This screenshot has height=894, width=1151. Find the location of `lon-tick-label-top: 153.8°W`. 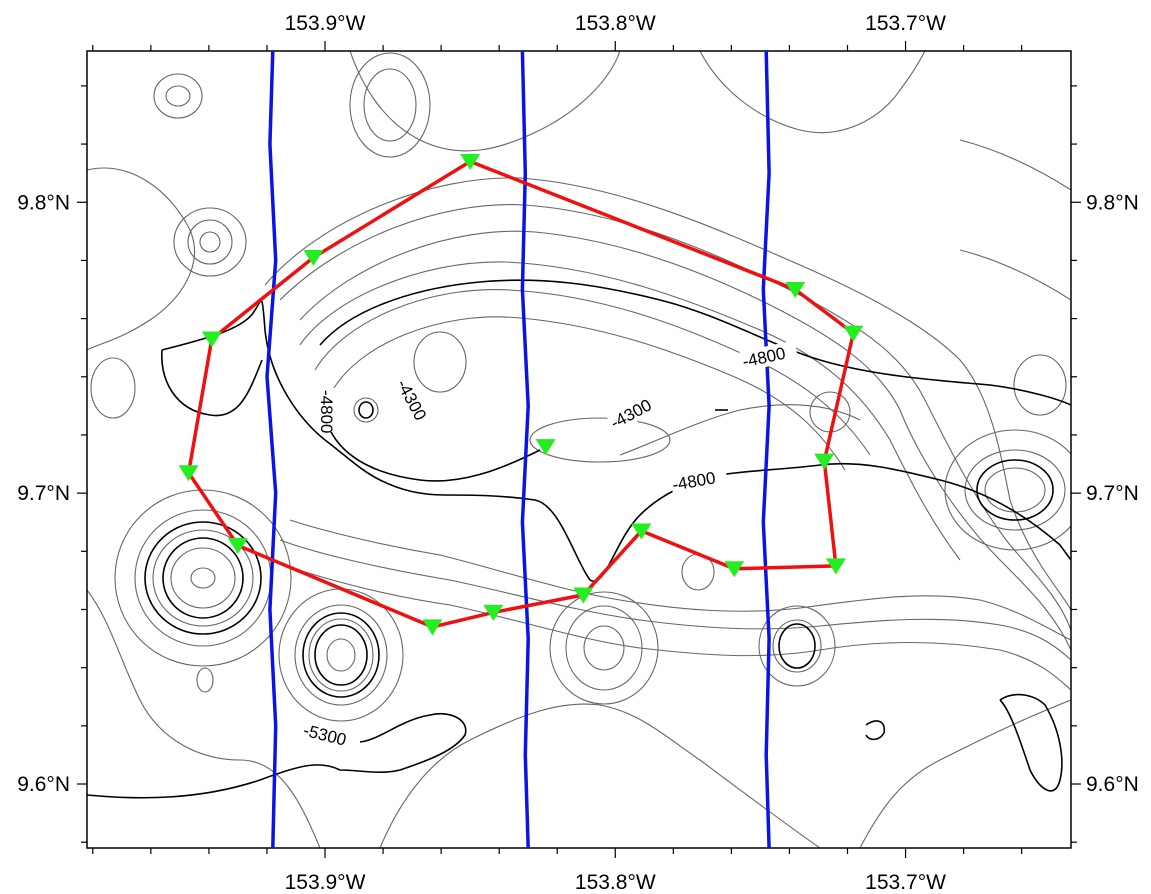

lon-tick-label-top: 153.8°W is located at coordinates (615, 23).